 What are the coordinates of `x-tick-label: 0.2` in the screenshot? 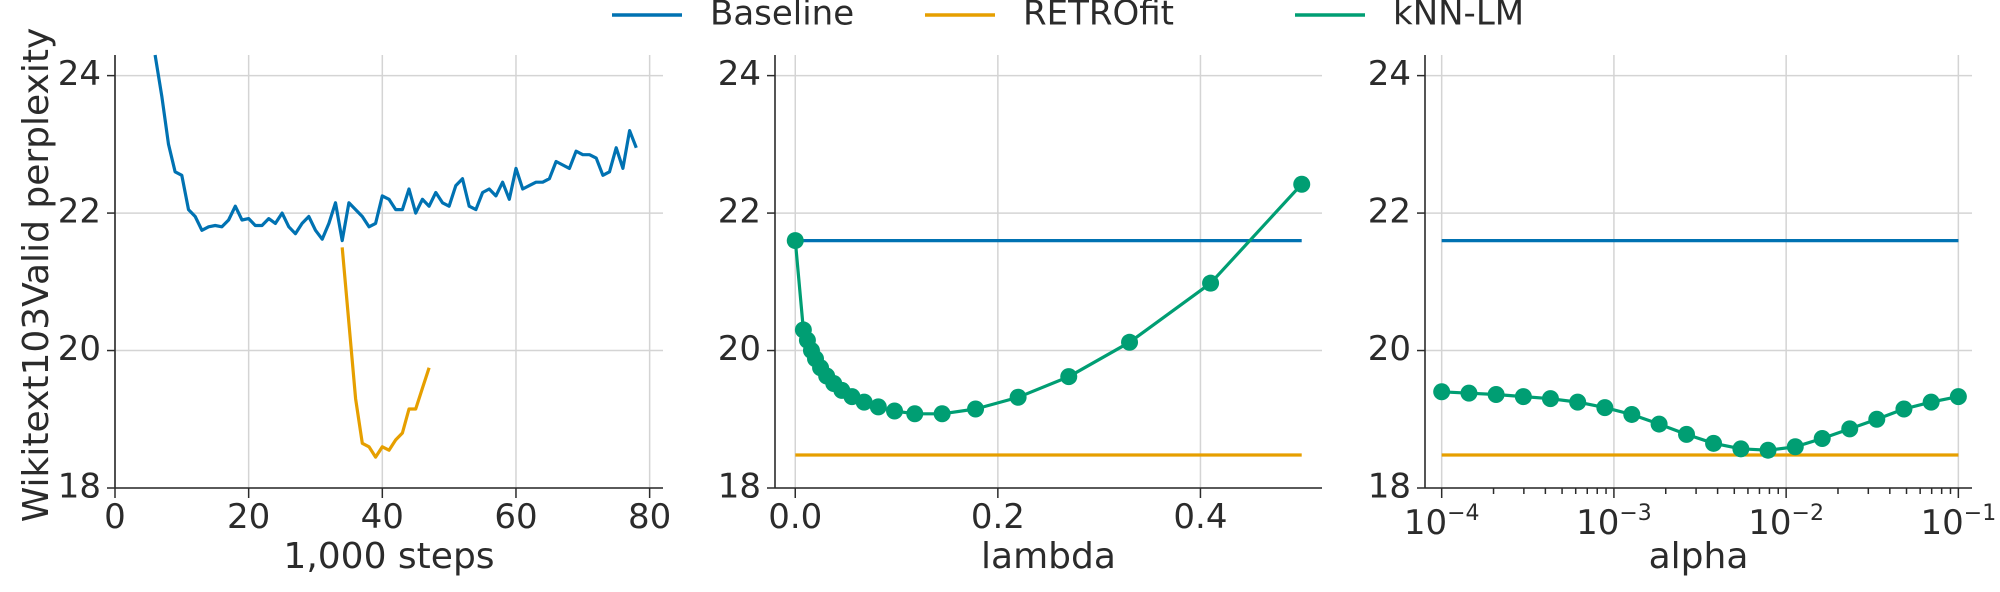 It's located at (998, 517).